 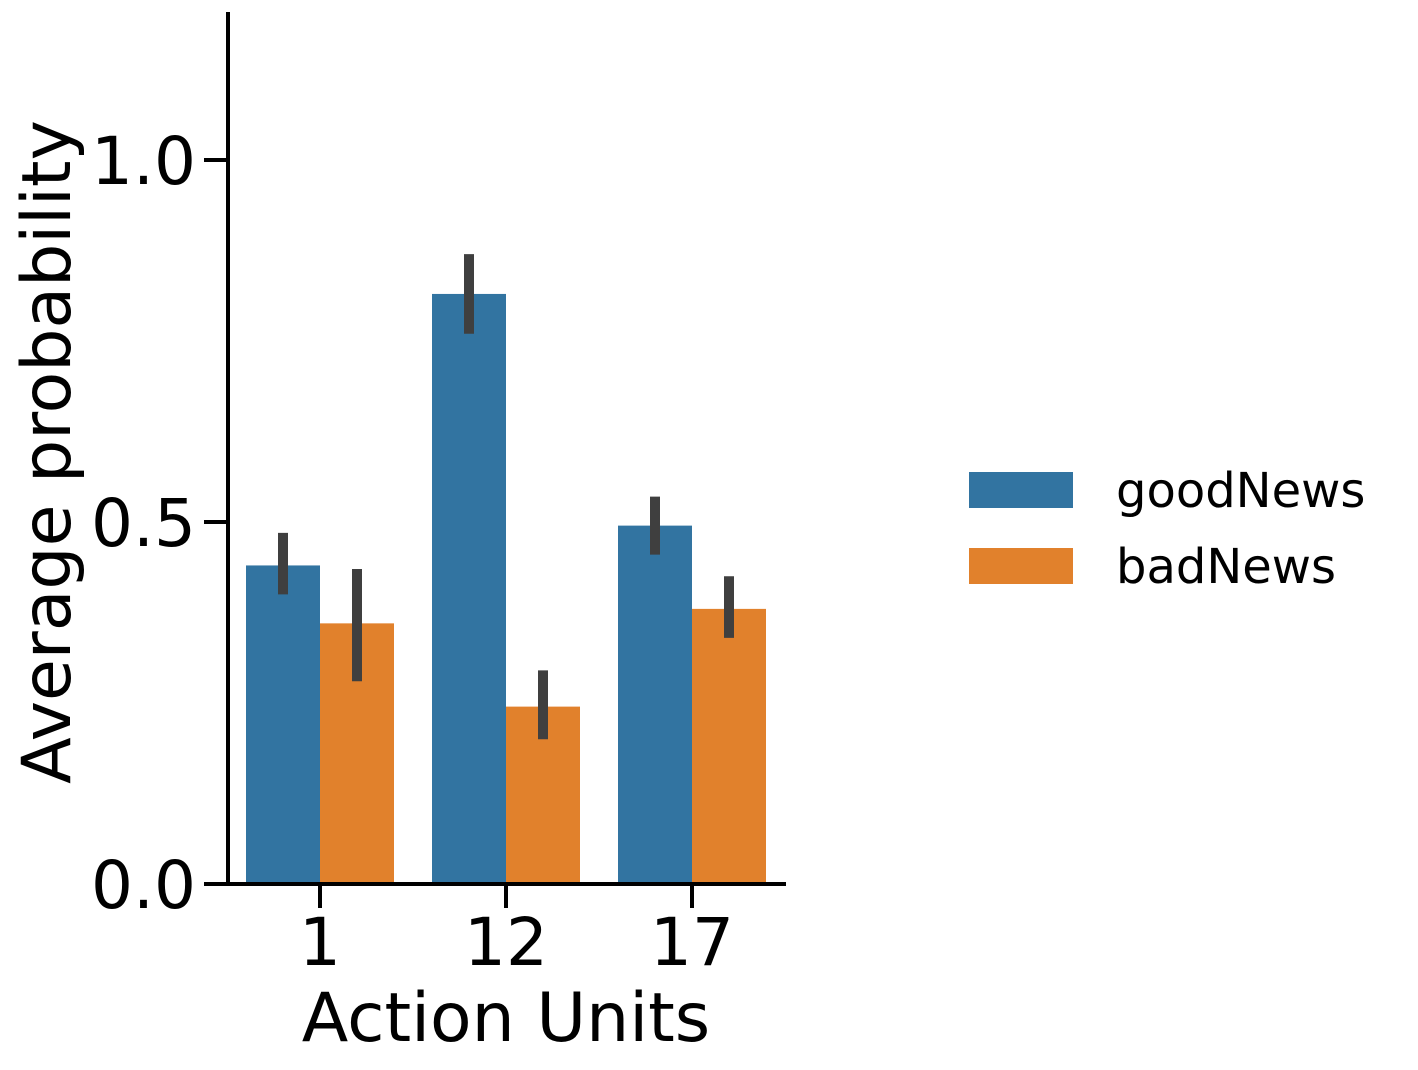 What do you see at coordinates (143, 161) in the screenshot?
I see `y-tick-label-1.0: 1.0` at bounding box center [143, 161].